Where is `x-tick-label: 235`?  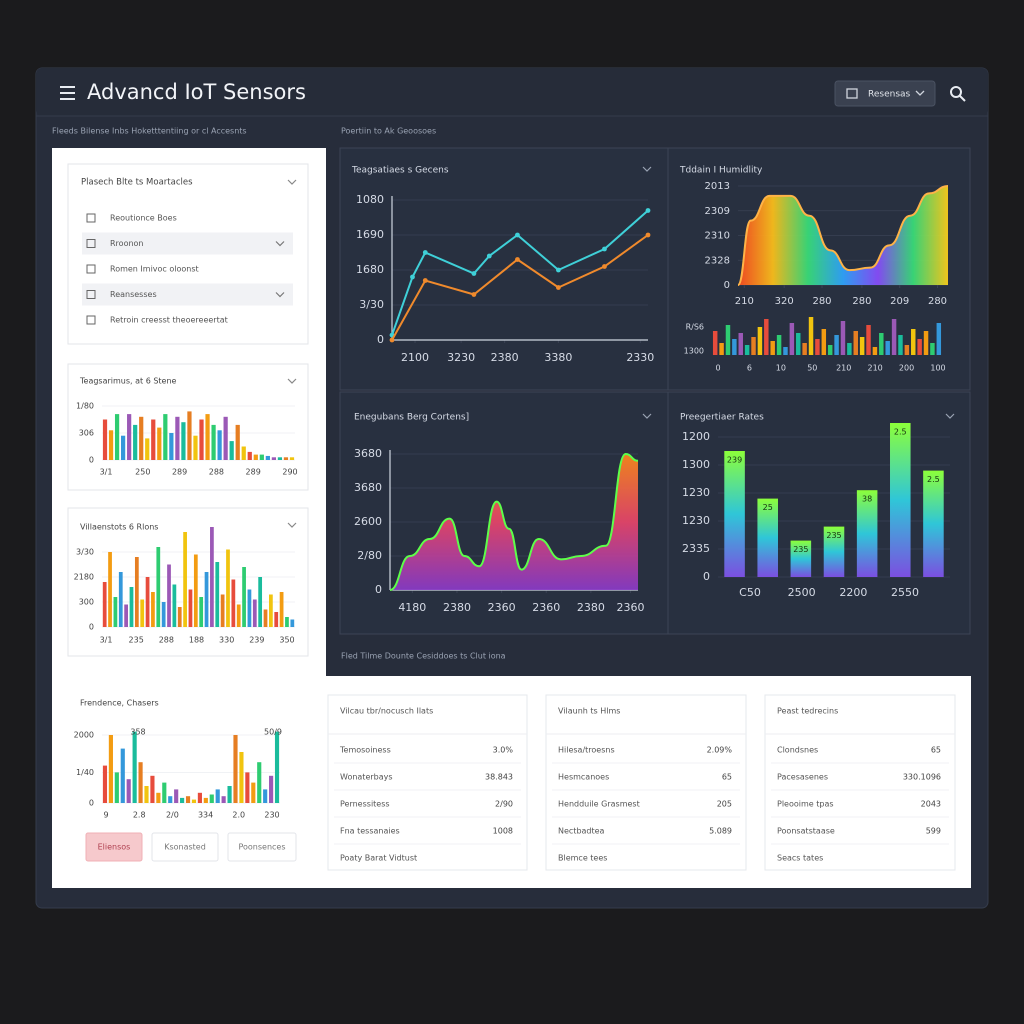
x-tick-label: 235 is located at coordinates (136, 640).